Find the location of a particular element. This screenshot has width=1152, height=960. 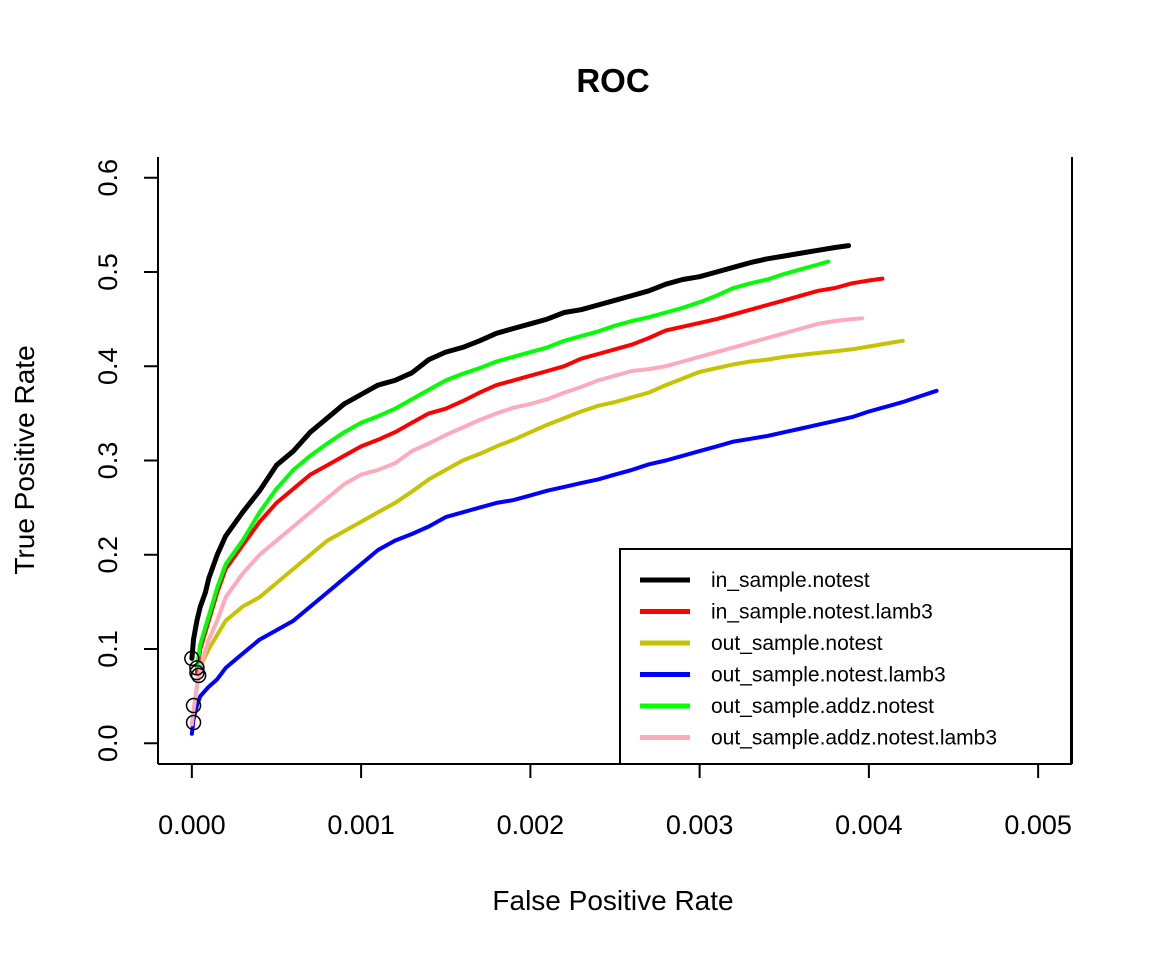

legend-label: in_sample.notest is located at coordinates (790, 580).